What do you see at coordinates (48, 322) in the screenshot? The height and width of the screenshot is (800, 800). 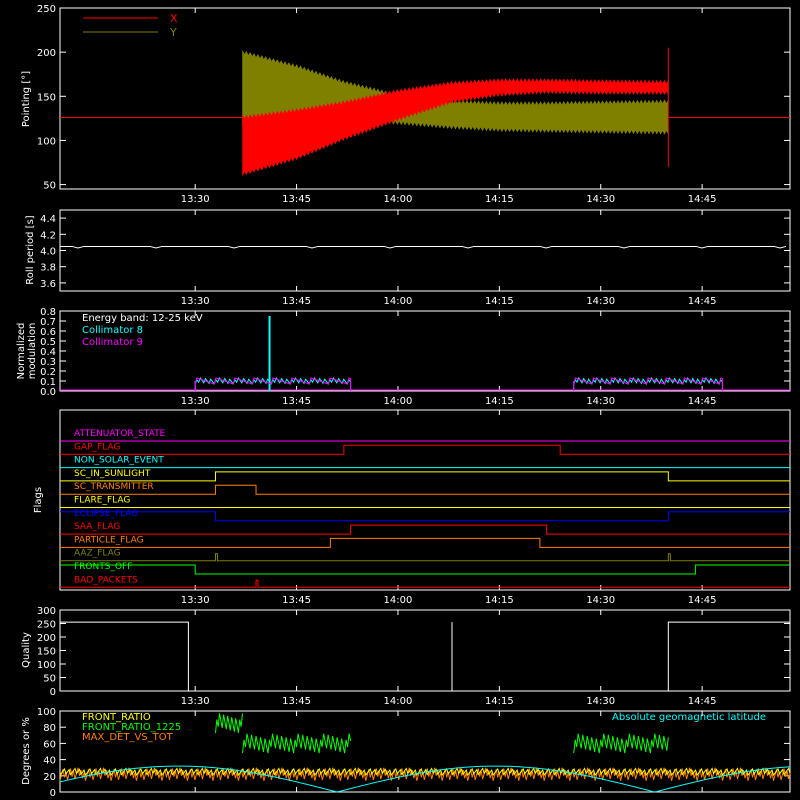 I see `y-tick-label: 0.7` at bounding box center [48, 322].